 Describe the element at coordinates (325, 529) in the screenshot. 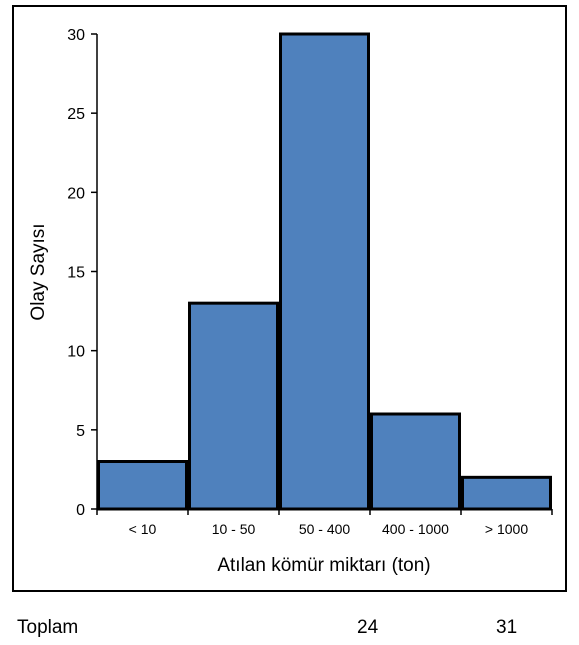

I see `x-tick-label-2: 50 - 400` at that location.